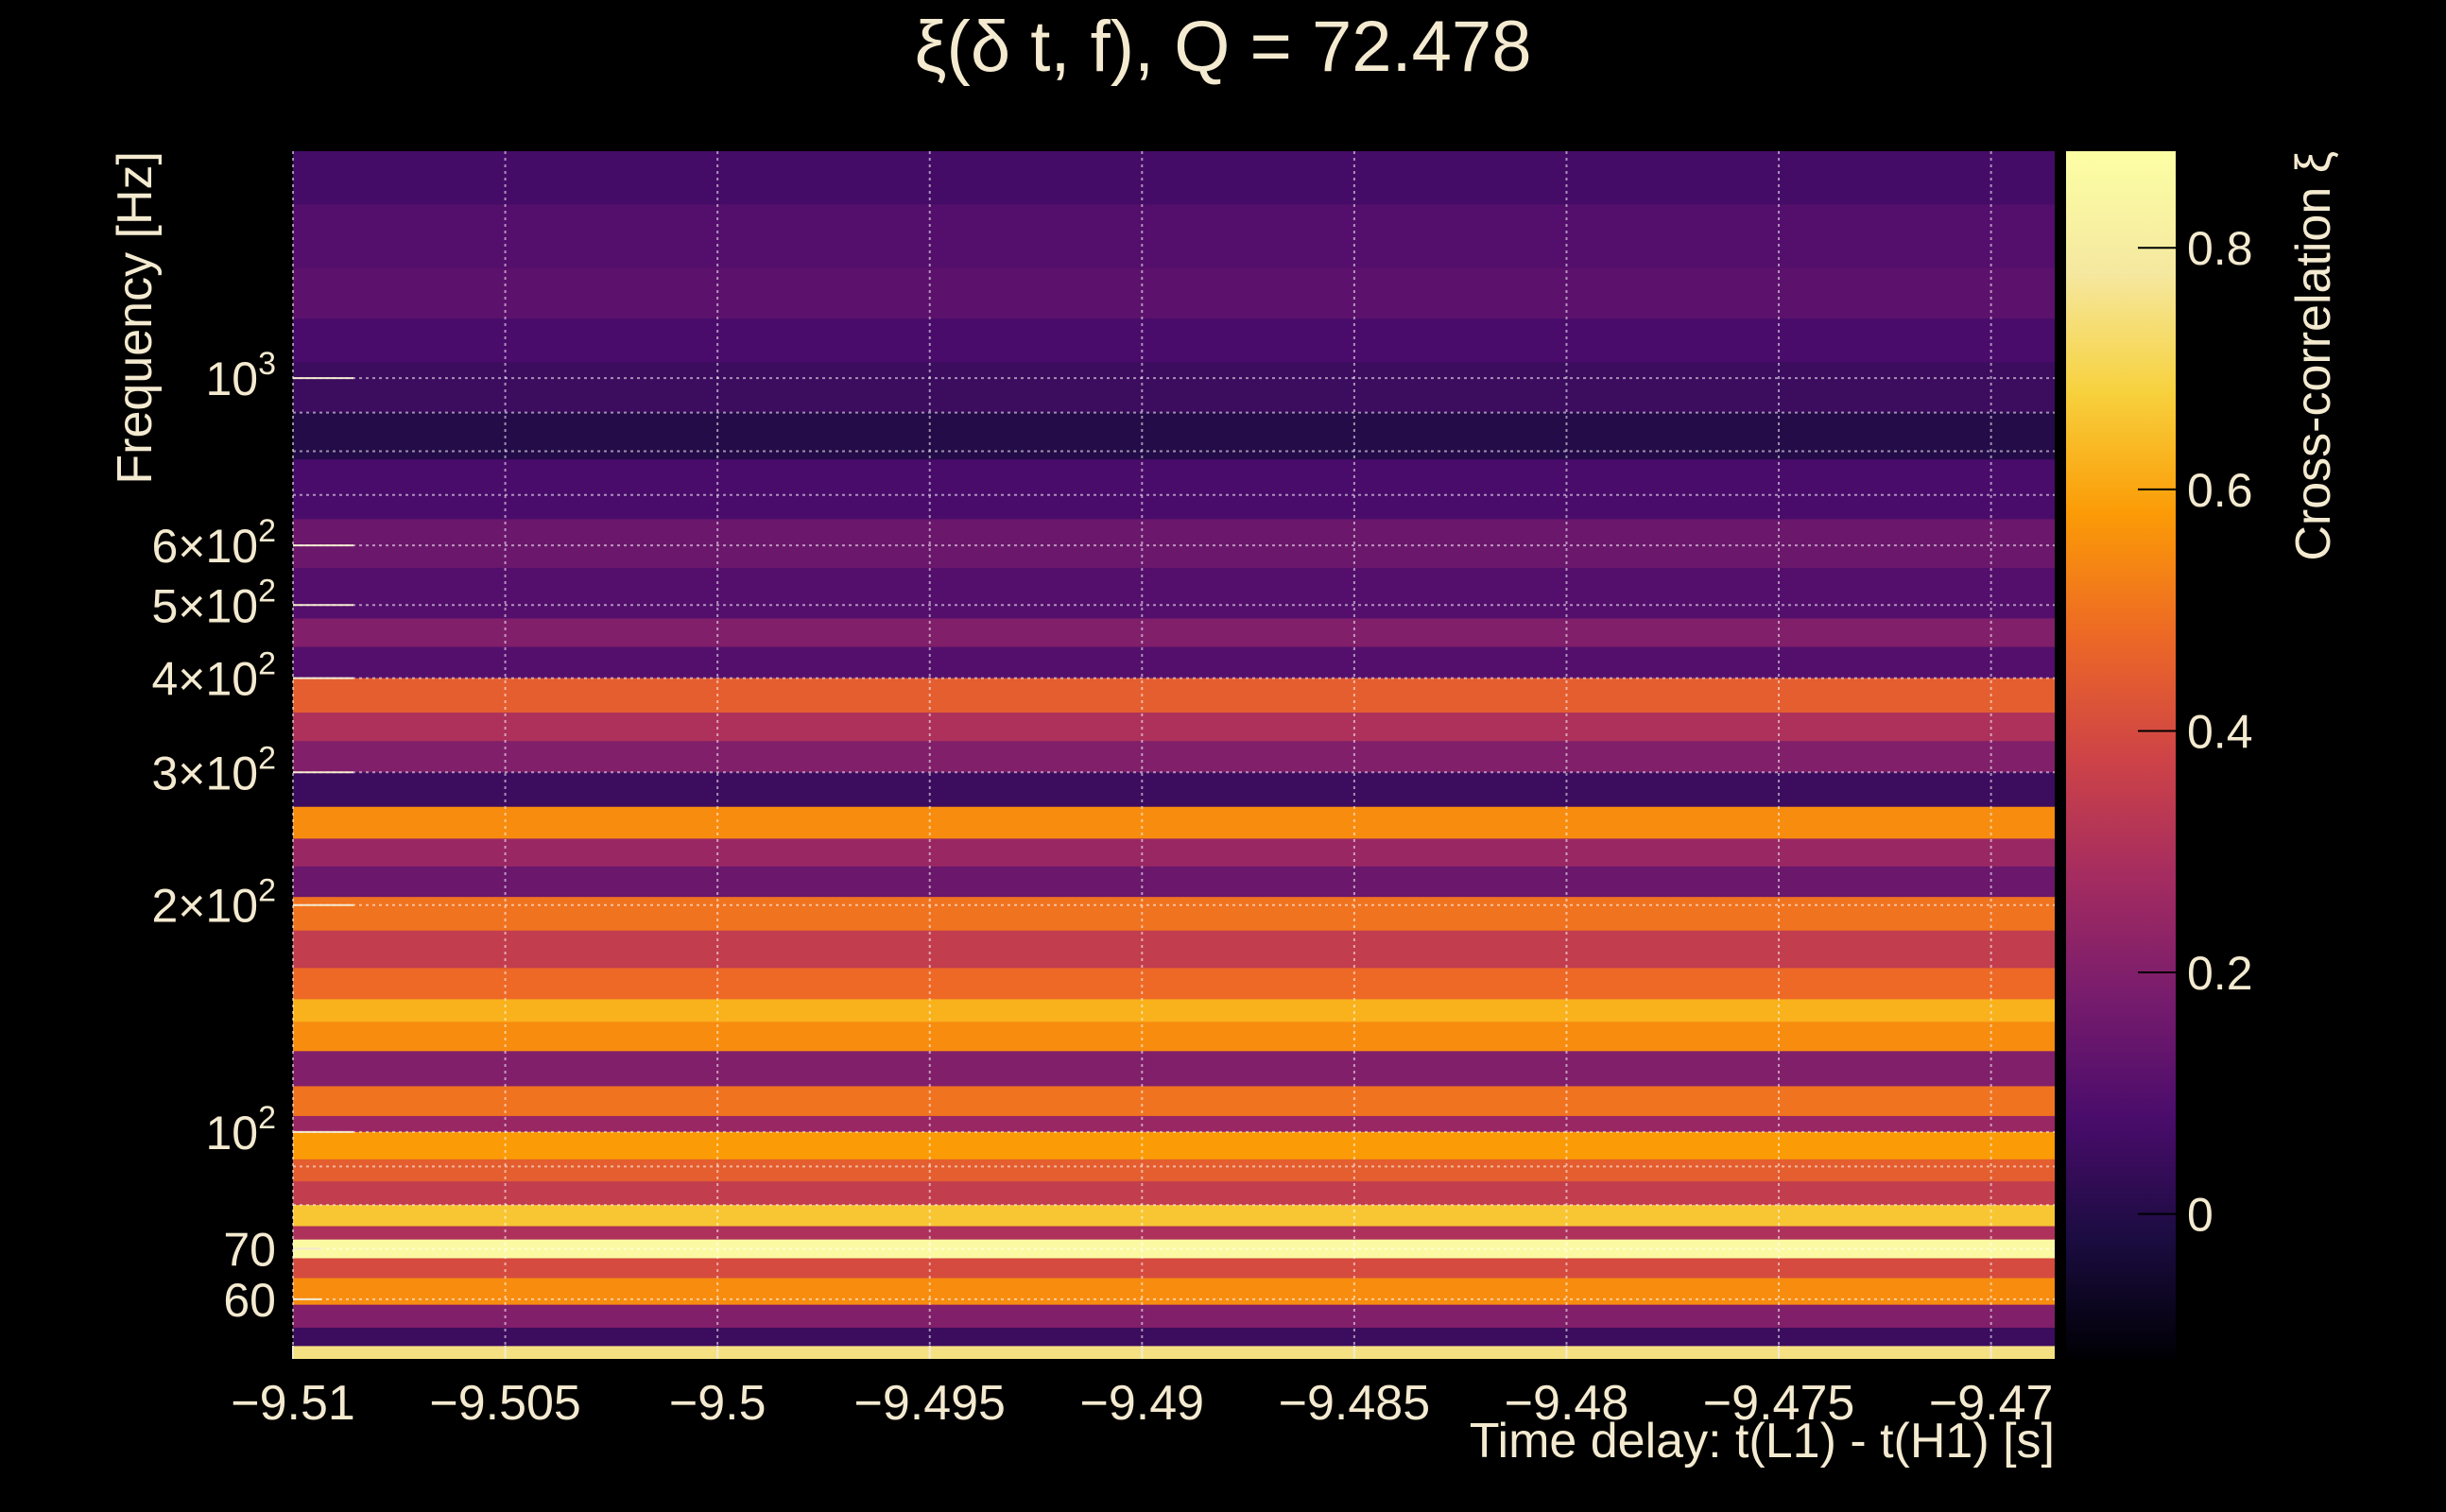 This screenshot has height=1512, width=2446. Describe the element at coordinates (293, 1403) in the screenshot. I see `x-tick-label: −9.51` at that location.